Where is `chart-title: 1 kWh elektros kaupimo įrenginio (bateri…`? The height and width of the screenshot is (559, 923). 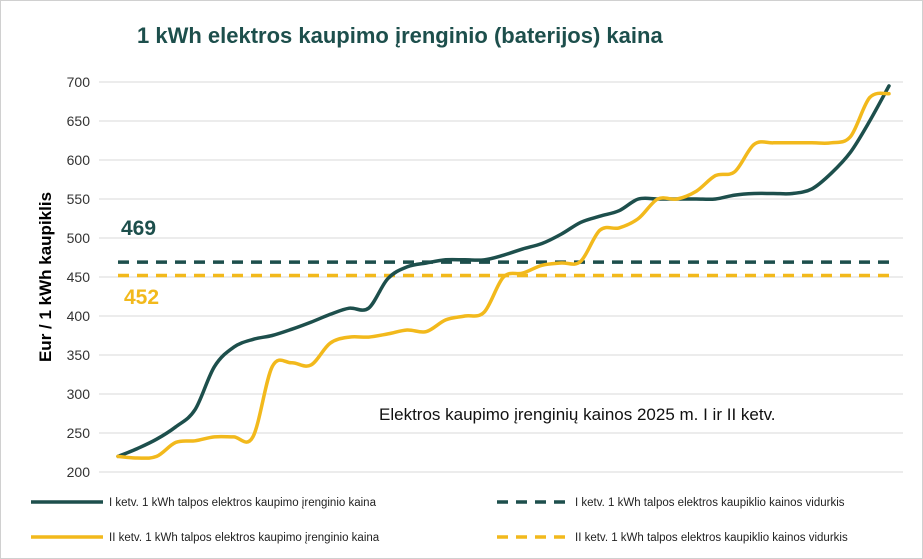 chart-title: 1 kWh elektros kaupimo įrenginio (bateri… is located at coordinates (400, 35).